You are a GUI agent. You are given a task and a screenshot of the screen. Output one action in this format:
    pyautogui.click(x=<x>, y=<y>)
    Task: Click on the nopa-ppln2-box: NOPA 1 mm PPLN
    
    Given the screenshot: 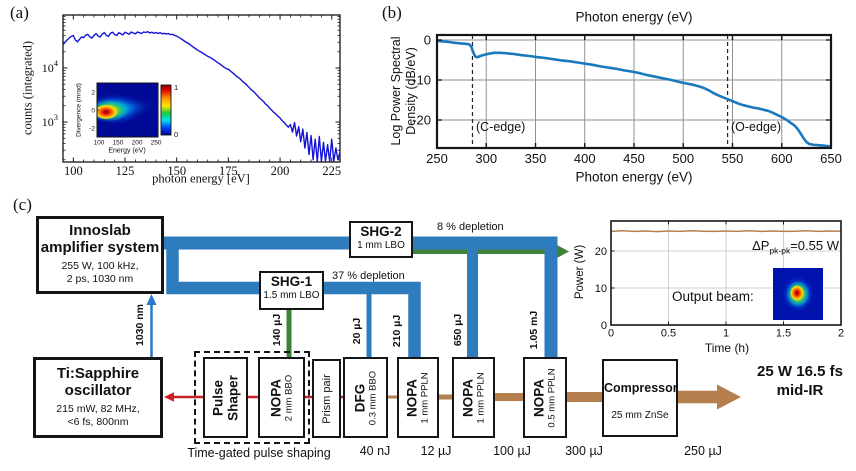 What is the action you would take?
    pyautogui.click(x=473, y=397)
    